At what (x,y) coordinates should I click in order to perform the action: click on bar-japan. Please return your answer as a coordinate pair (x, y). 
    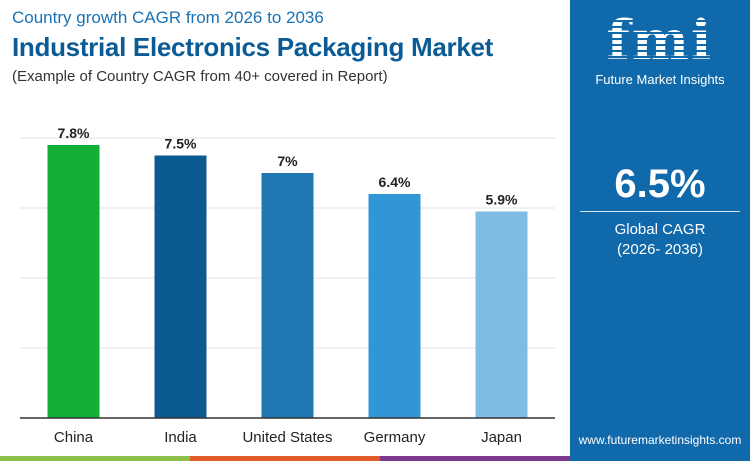
    Looking at the image, I should click on (501, 314).